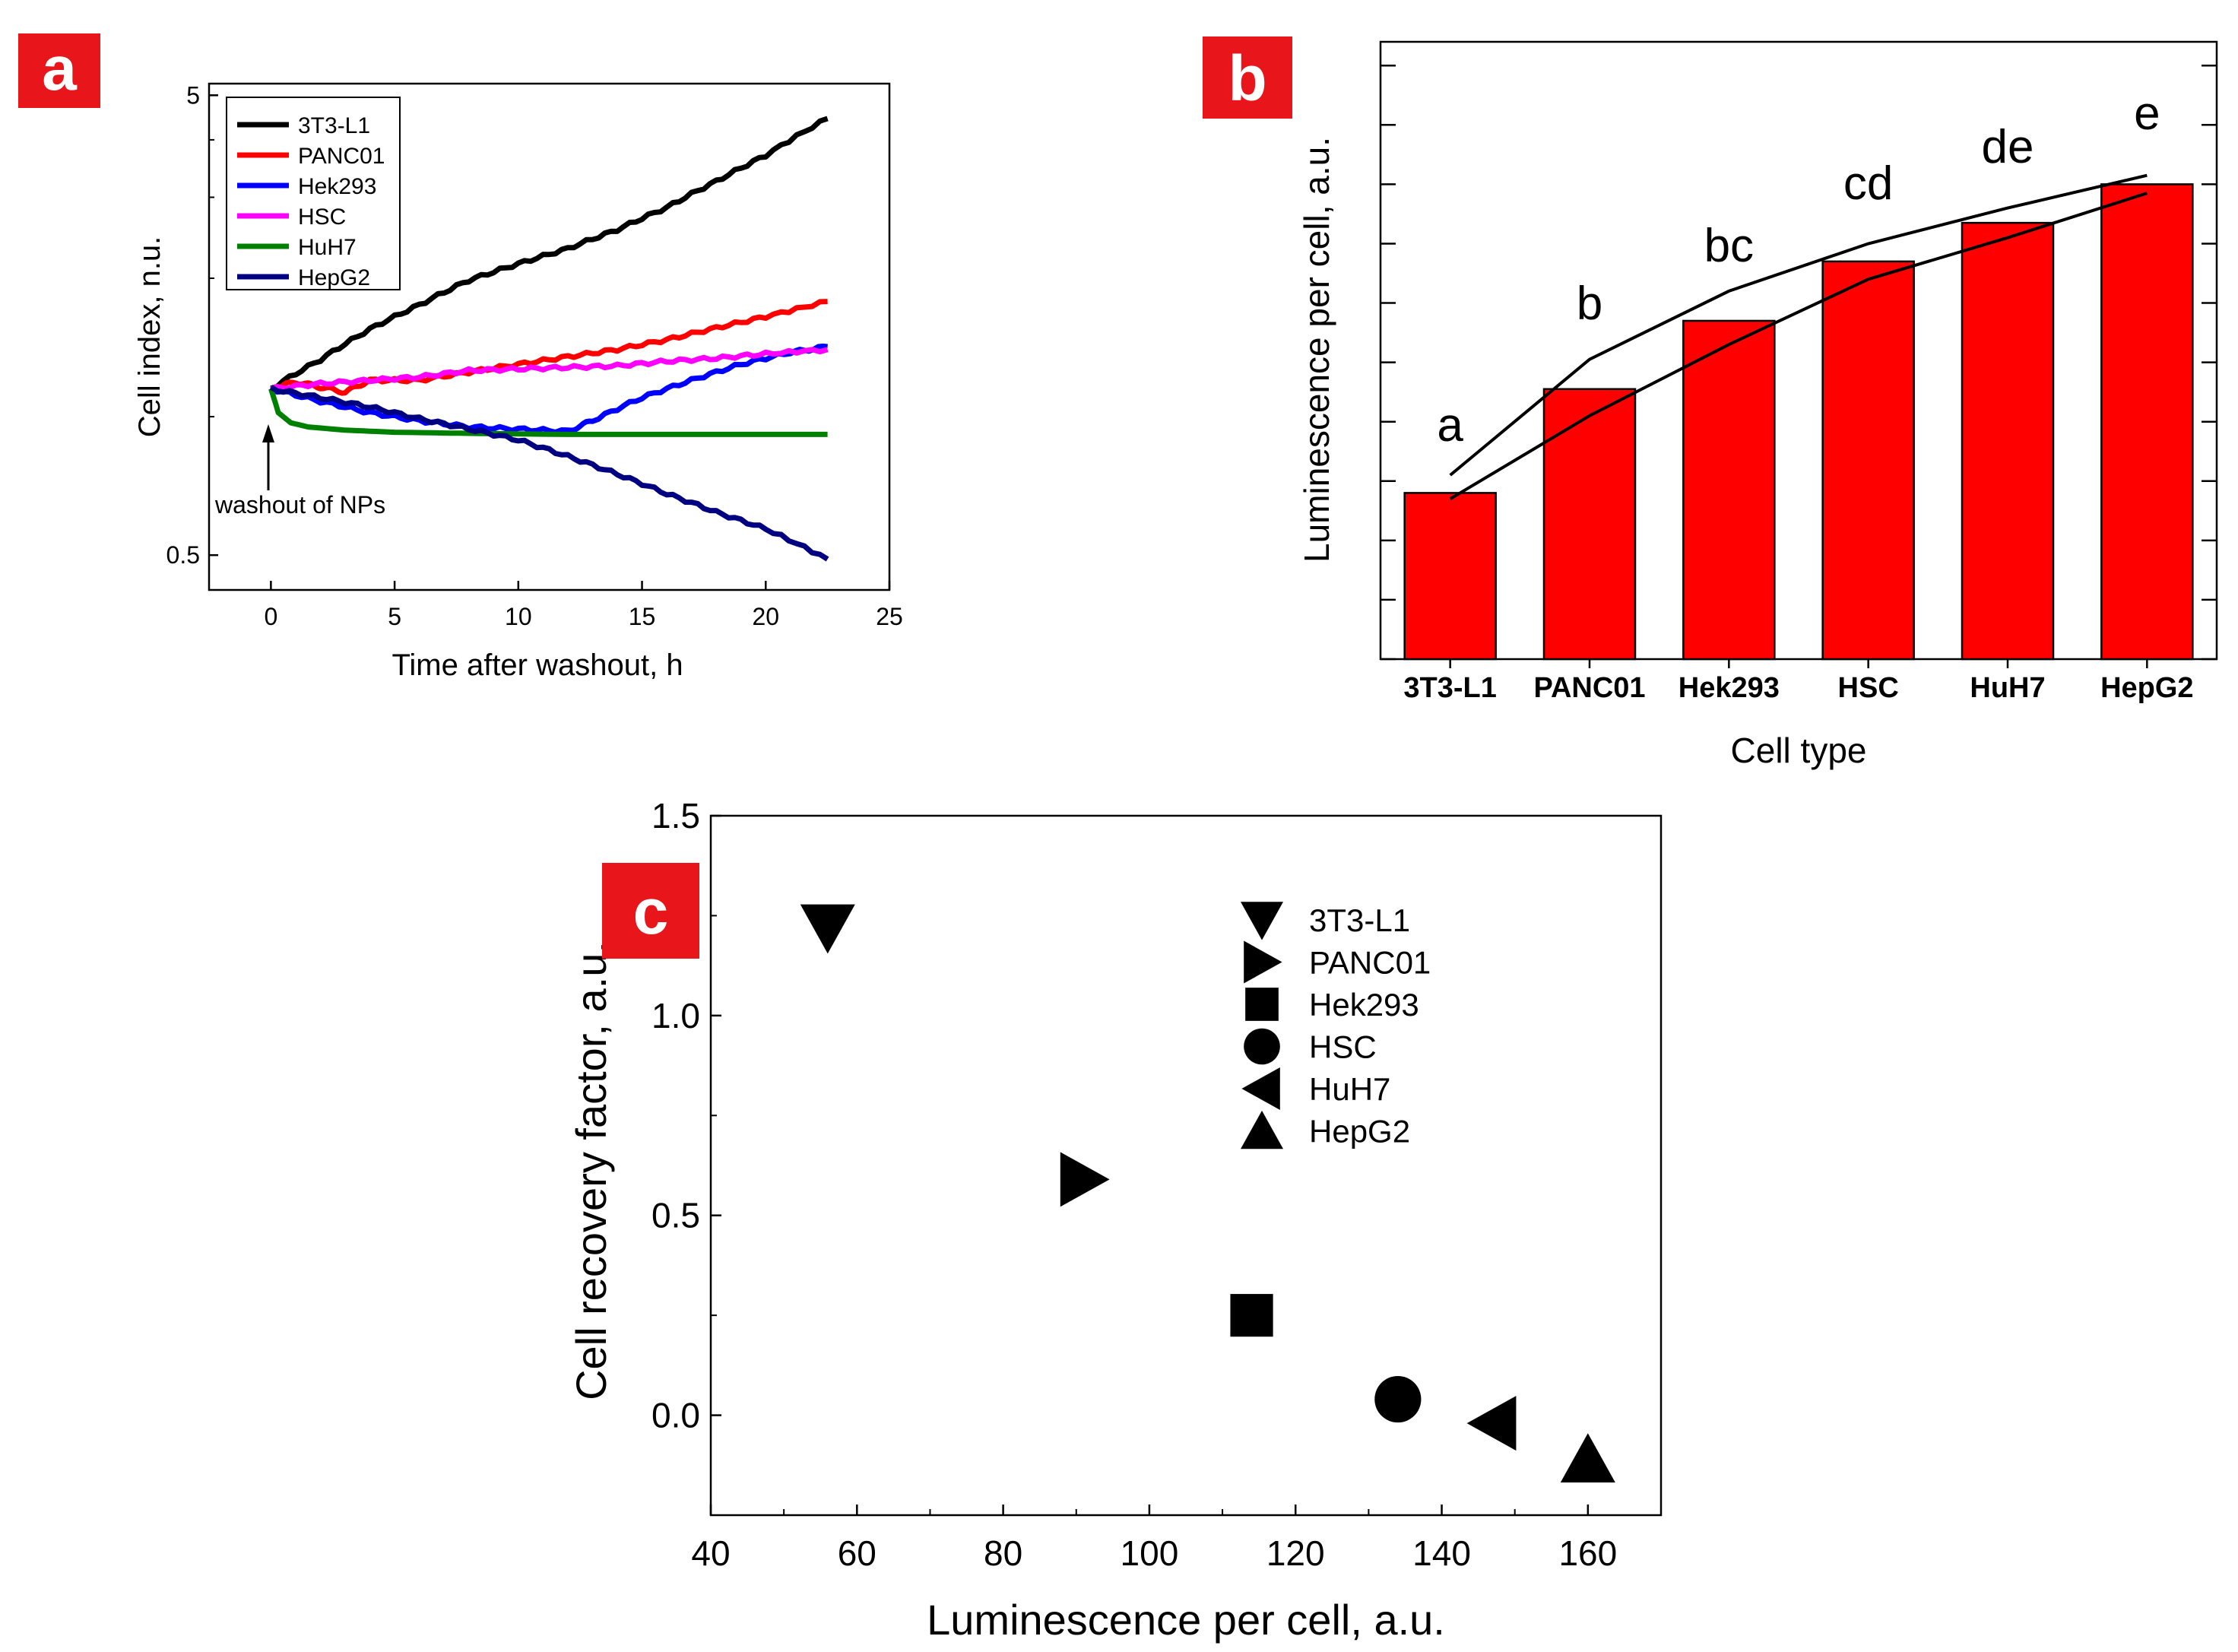 This screenshot has width=2238, height=1652. I want to click on panel-c-y-tick-label: 1.5, so click(675, 816).